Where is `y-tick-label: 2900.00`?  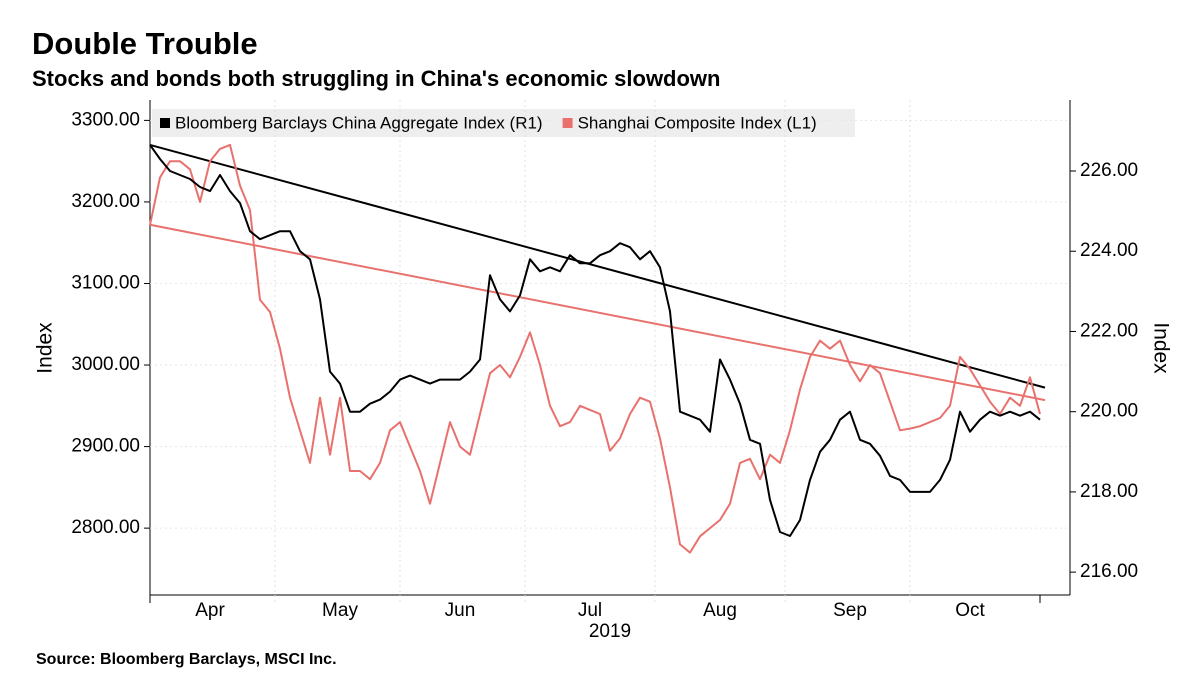 y-tick-label: 2900.00 is located at coordinates (105, 446).